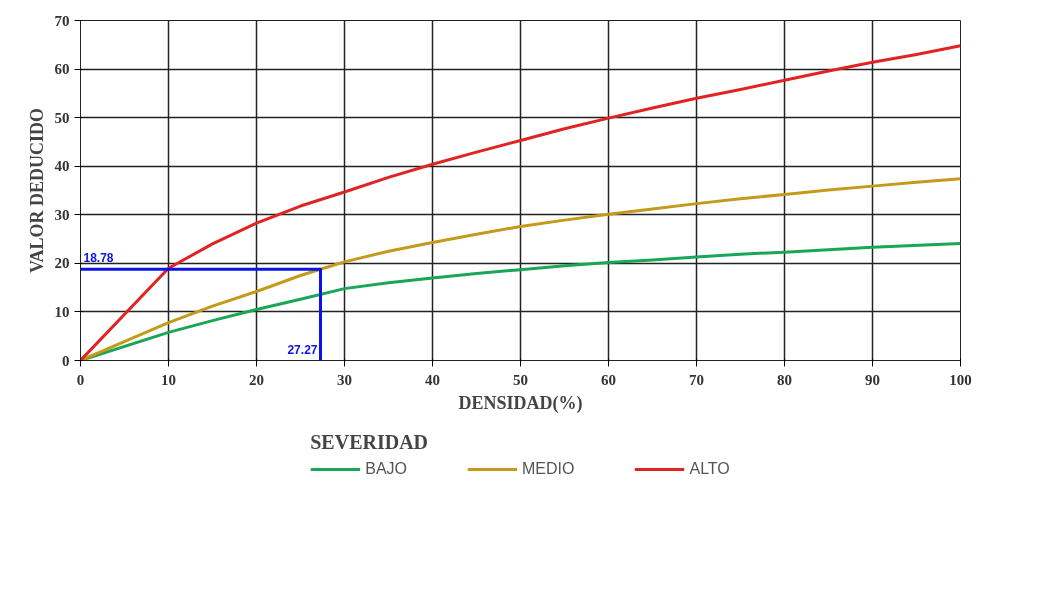  What do you see at coordinates (256, 379) in the screenshot?
I see `x-tick-label: 20` at bounding box center [256, 379].